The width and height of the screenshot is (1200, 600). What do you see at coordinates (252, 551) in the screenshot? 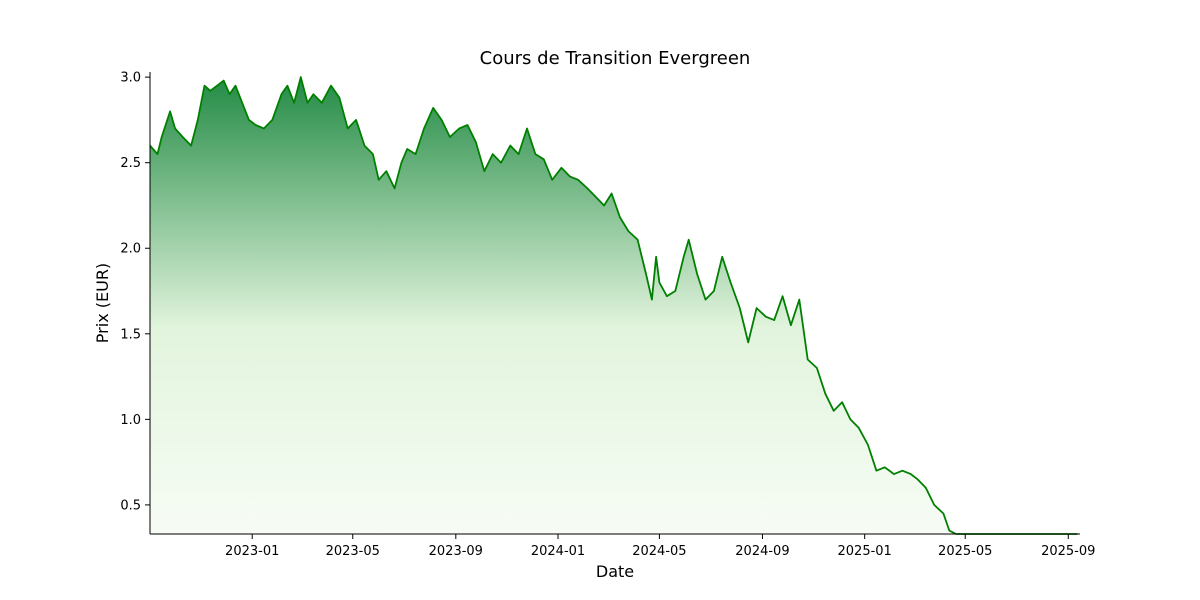
I see `x-tick-label: 2023-01` at bounding box center [252, 551].